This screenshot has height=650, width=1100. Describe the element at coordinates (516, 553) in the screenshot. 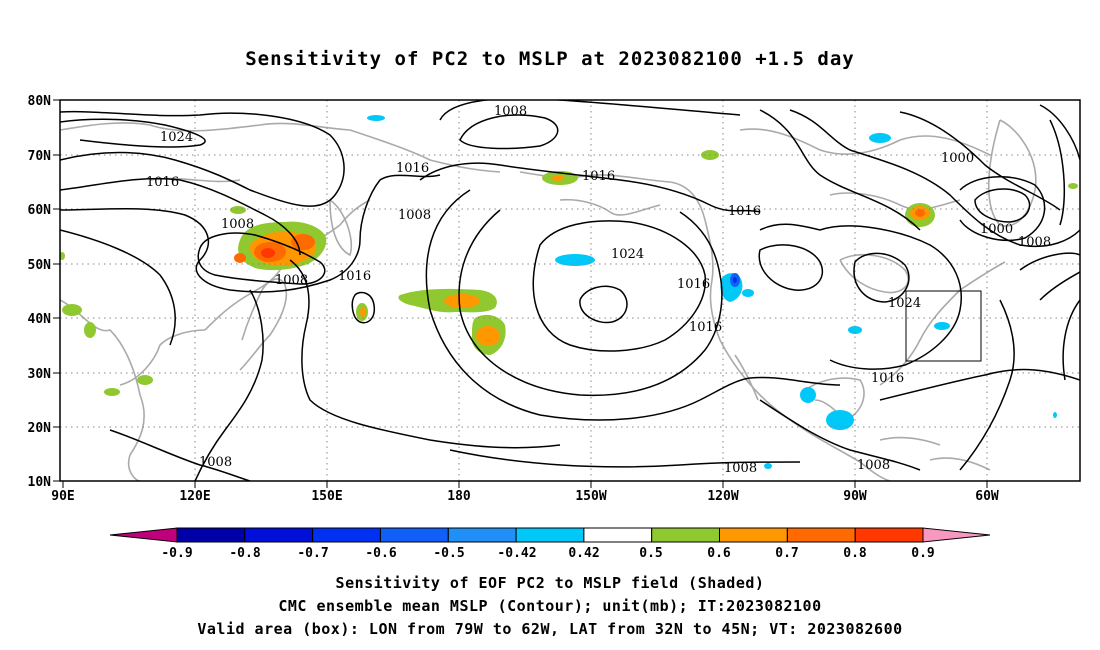

I see `colorbar-label: -0.42` at that location.